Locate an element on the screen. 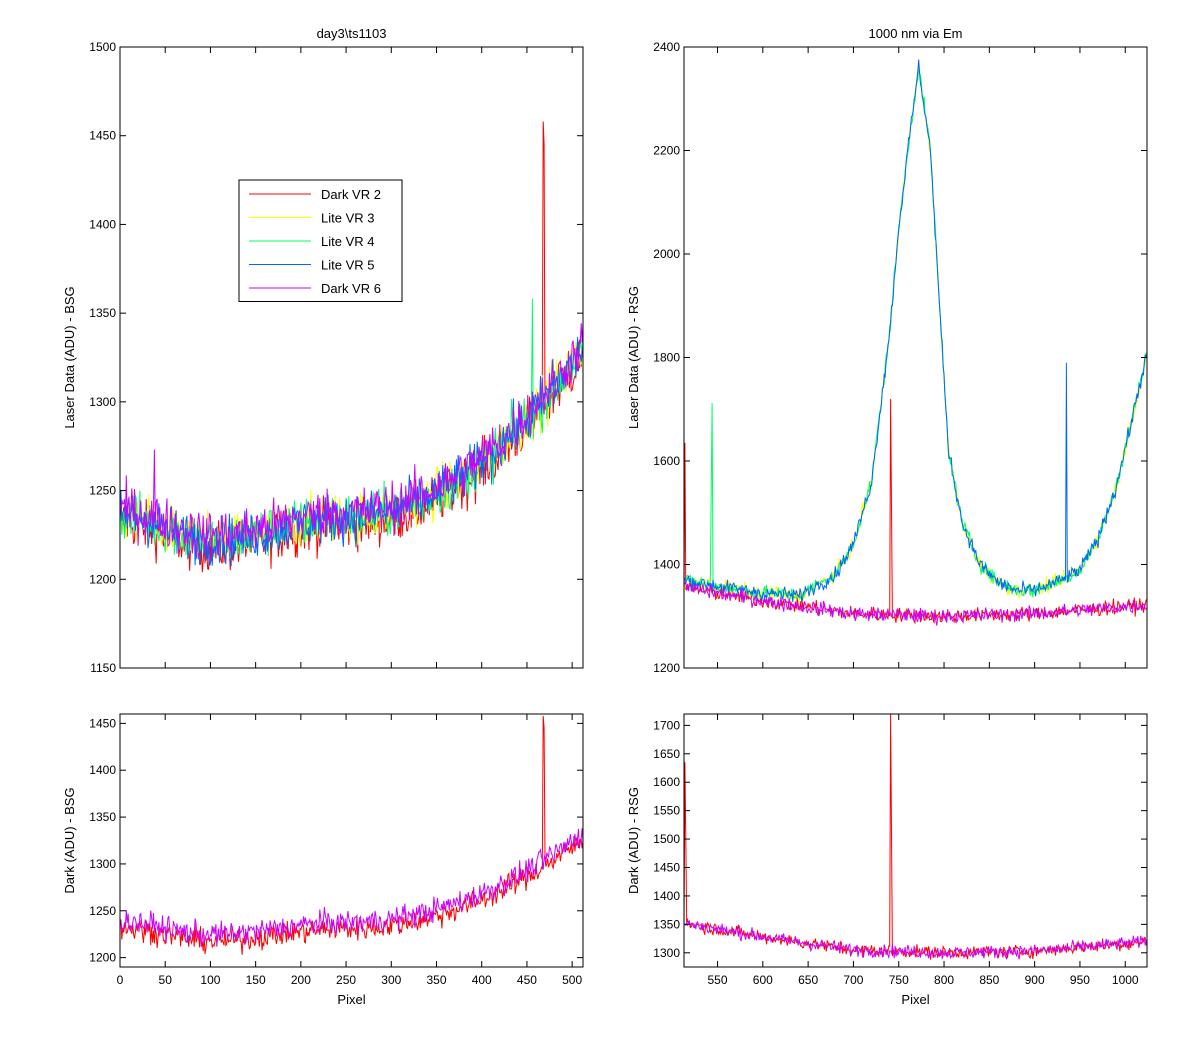  chart-title: day3\ts1103 is located at coordinates (352, 33).